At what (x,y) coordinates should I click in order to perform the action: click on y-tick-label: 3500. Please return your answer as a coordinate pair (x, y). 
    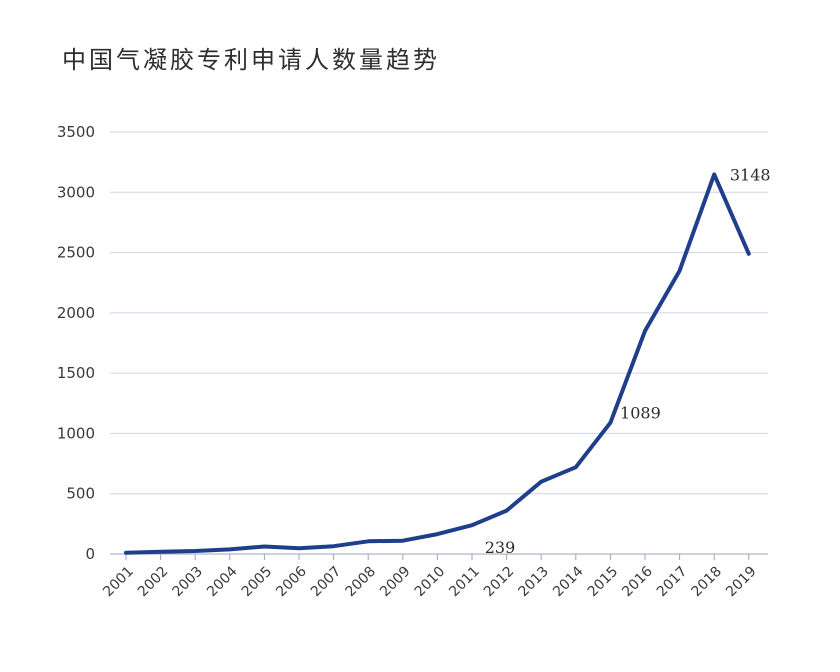
    Looking at the image, I should click on (76, 132).